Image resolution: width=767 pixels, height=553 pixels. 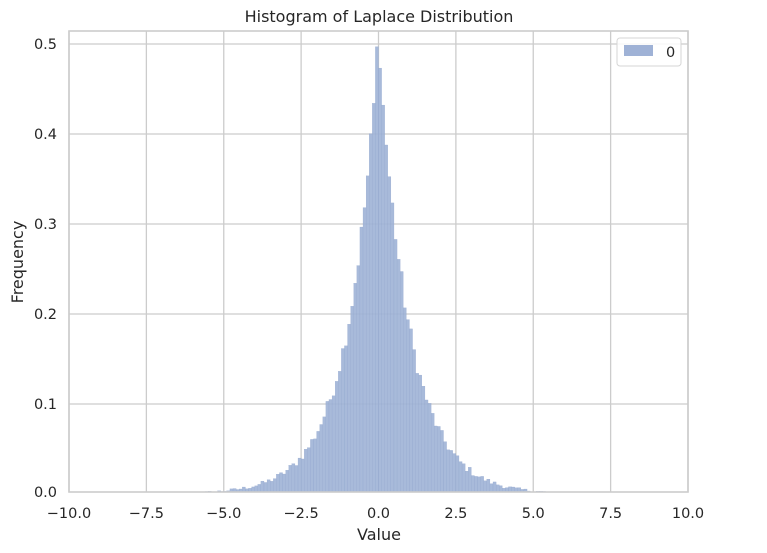 I want to click on x-tick-label: −2.5, so click(x=301, y=514).